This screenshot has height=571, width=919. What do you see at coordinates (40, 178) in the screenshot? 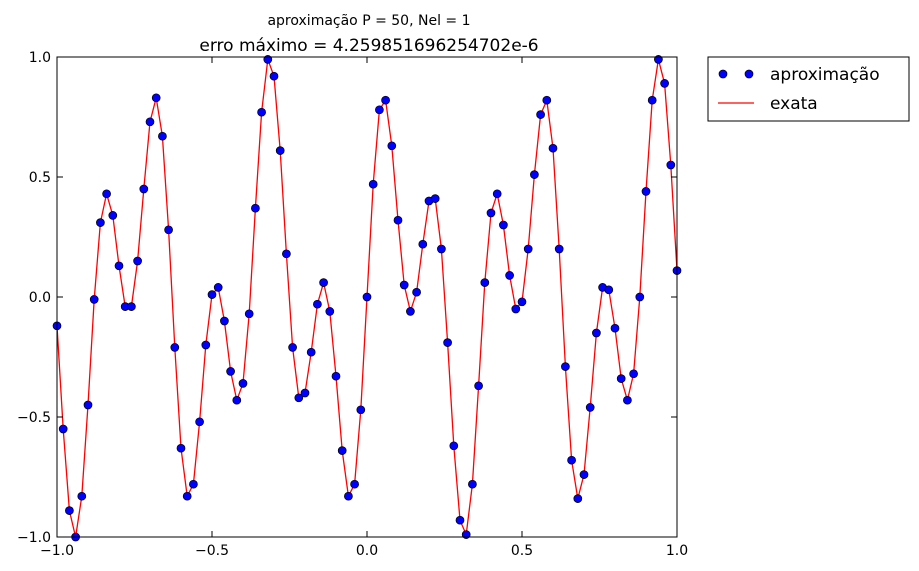
I see `y-tick-label: 0.5` at bounding box center [40, 178].